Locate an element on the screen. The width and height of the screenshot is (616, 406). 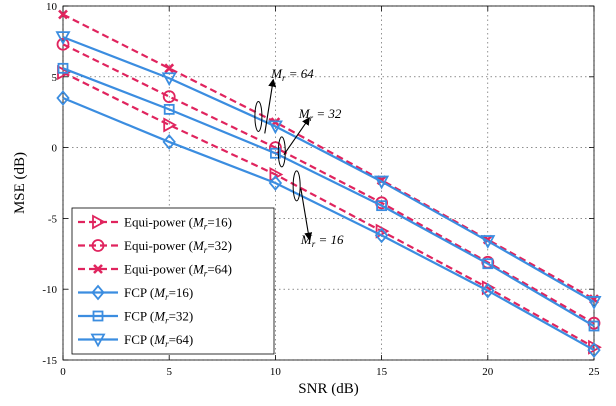
legend-entry: Equi-power (Mr=64) is located at coordinates (155, 270).